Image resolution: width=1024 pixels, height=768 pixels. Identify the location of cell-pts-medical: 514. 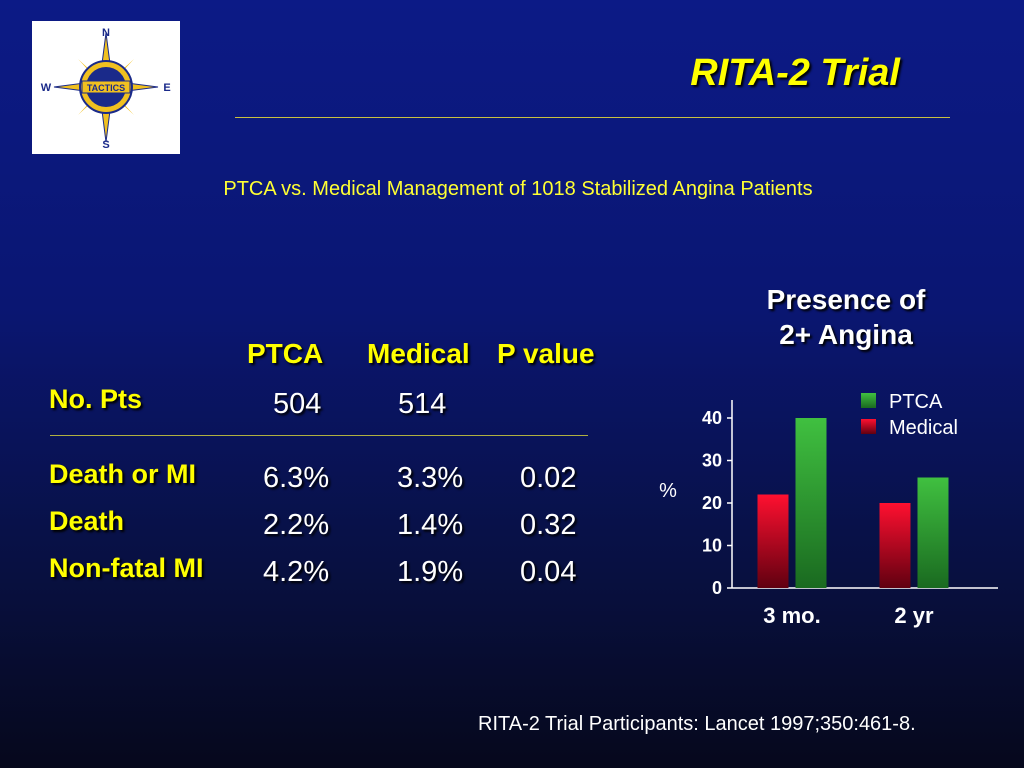
(422, 404).